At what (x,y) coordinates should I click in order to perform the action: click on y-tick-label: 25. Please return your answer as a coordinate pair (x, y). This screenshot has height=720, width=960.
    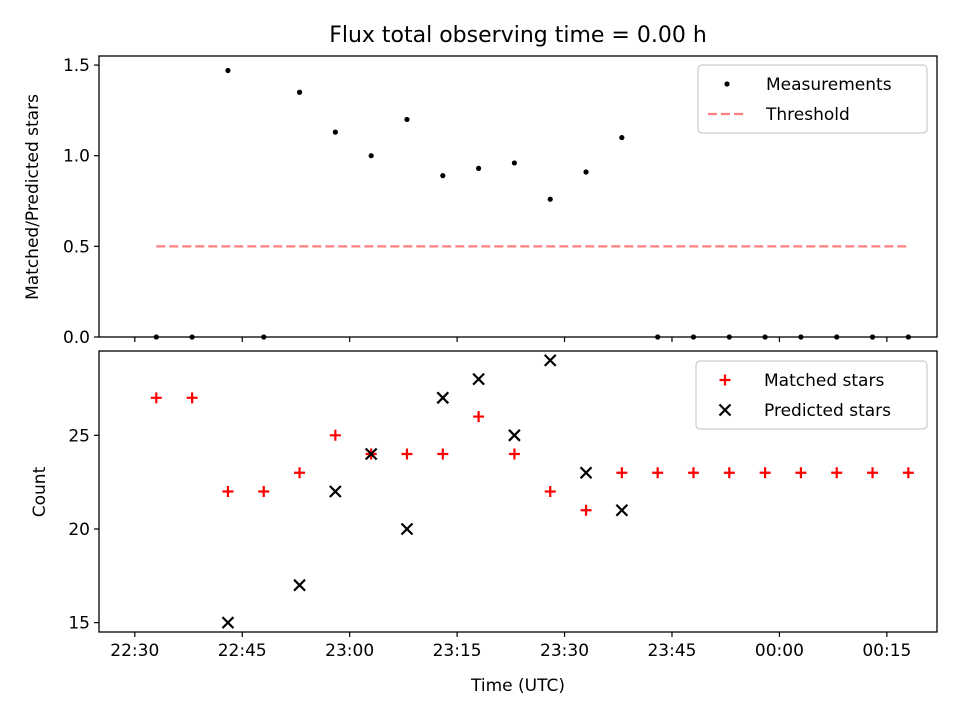
    Looking at the image, I should click on (79, 436).